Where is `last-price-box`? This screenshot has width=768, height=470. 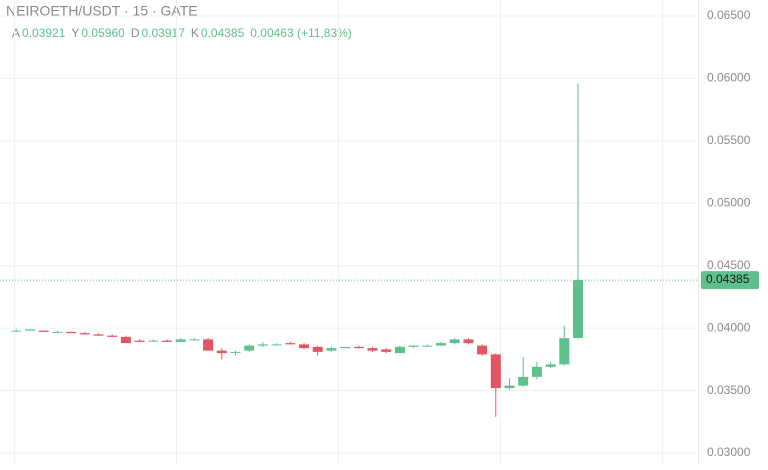 last-price-box is located at coordinates (730, 280).